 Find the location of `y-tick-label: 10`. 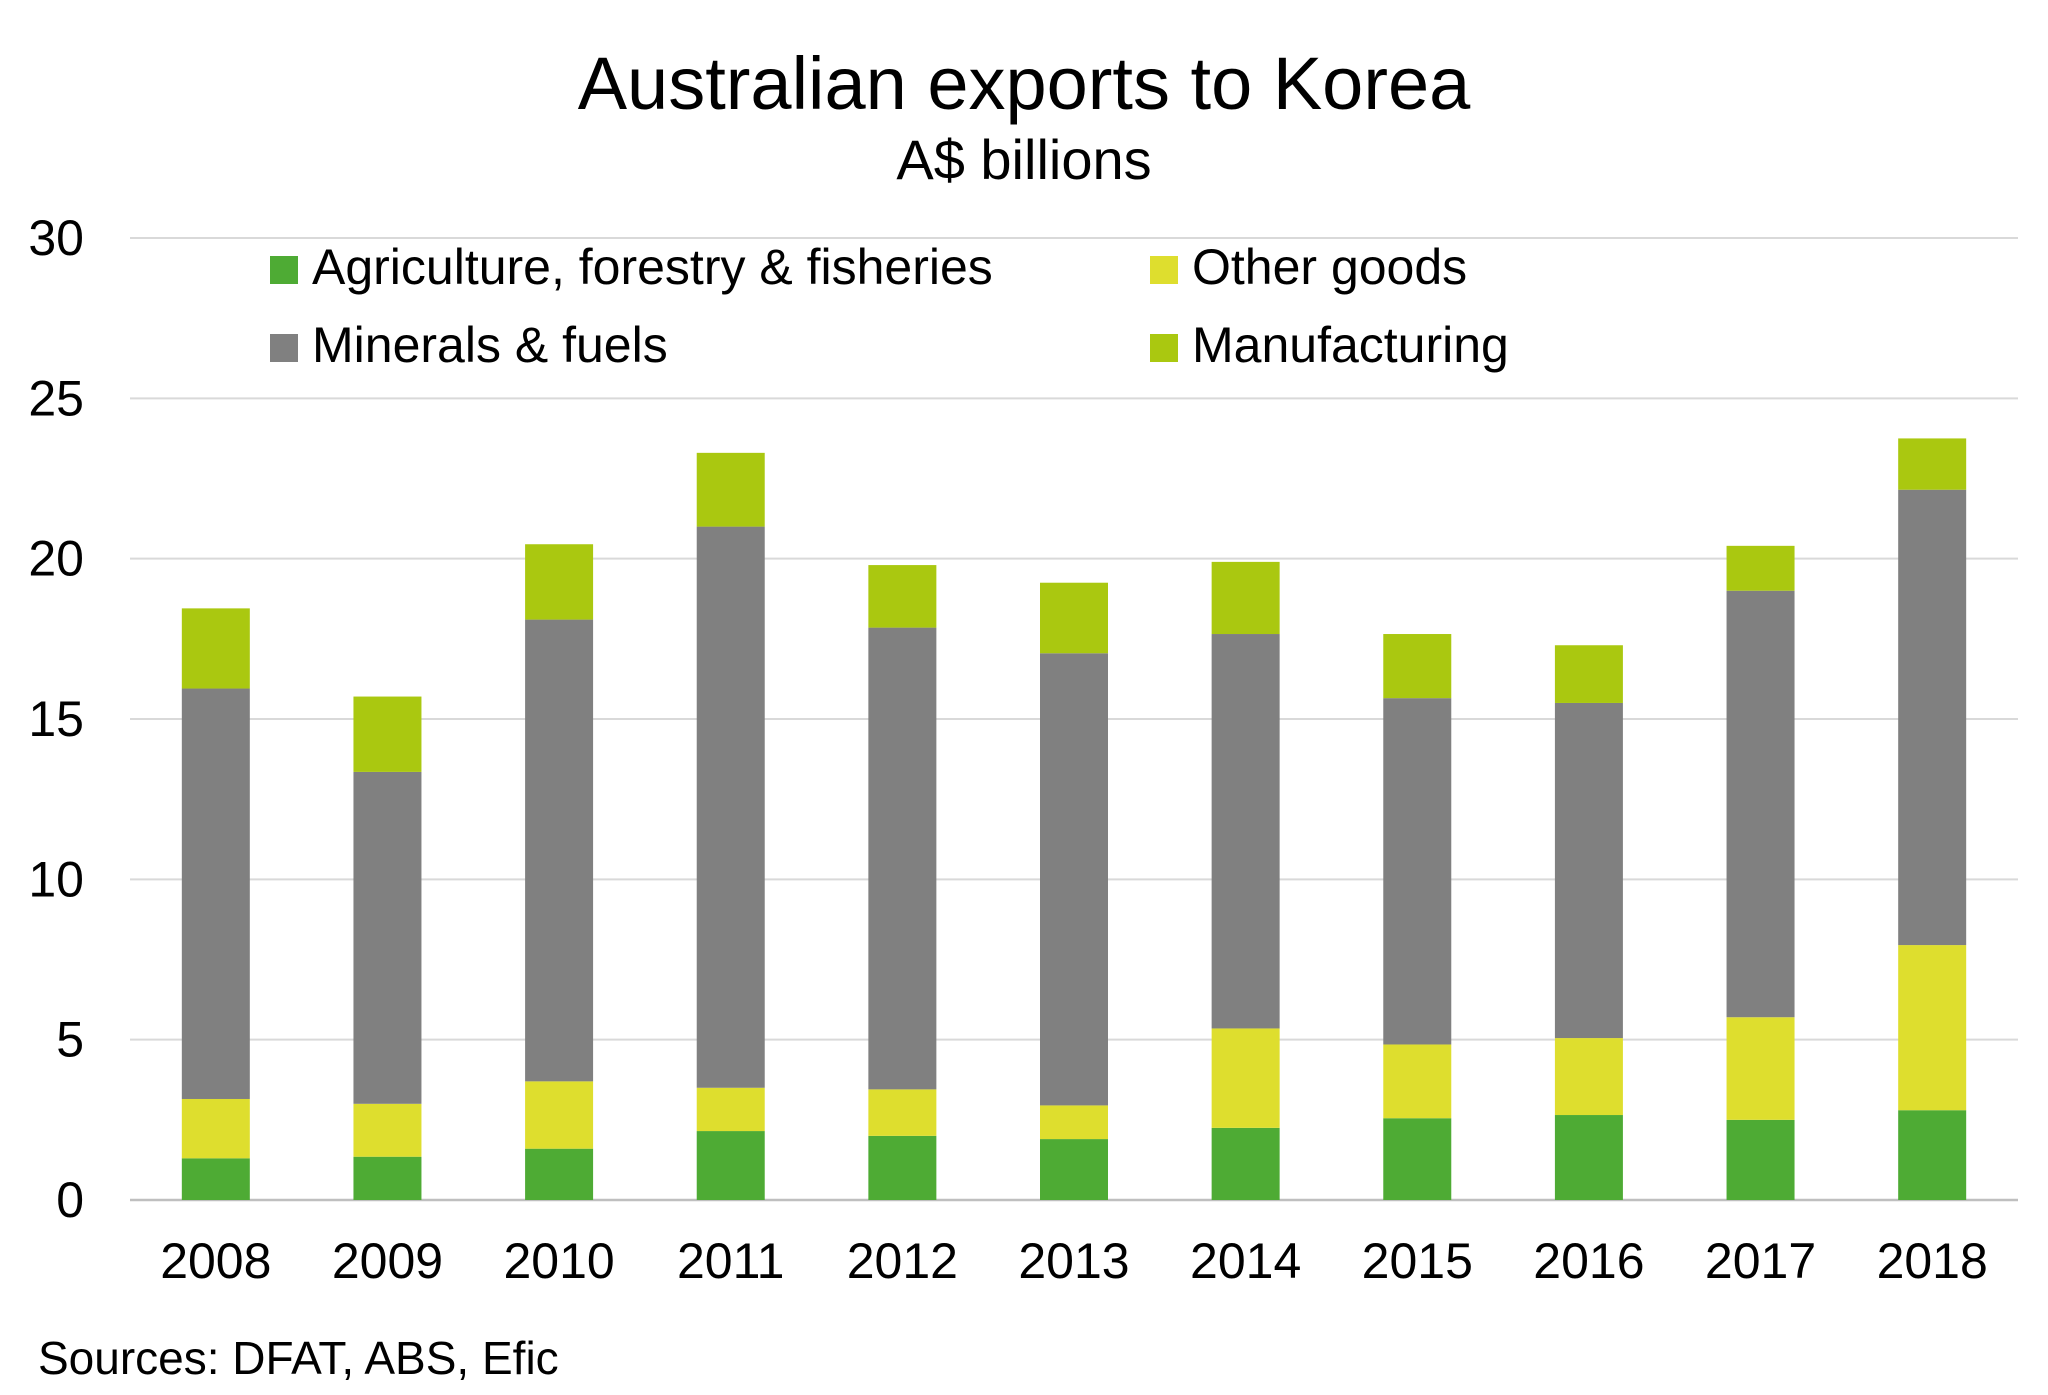

y-tick-label: 10 is located at coordinates (56, 879).